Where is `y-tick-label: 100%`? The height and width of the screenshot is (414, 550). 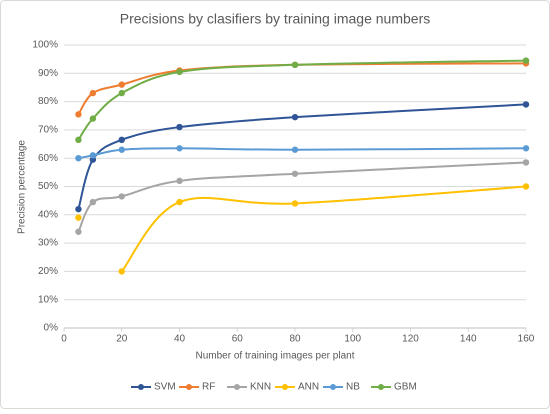 y-tick-label: 100% is located at coordinates (45, 45).